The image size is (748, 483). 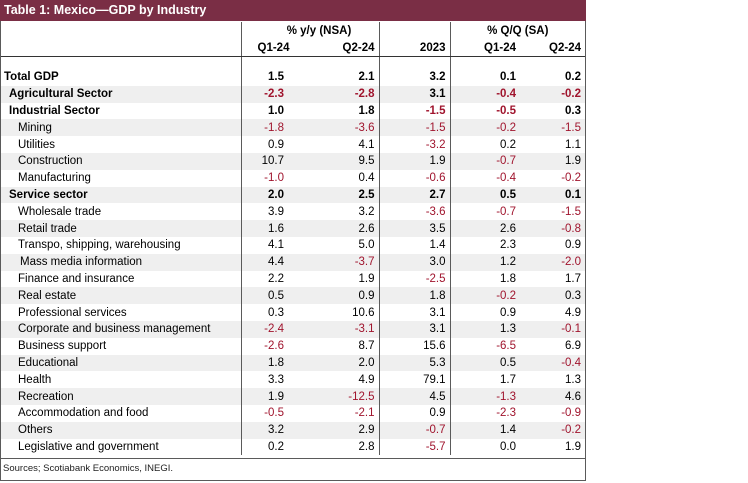 What do you see at coordinates (264, 430) in the screenshot?
I see `cell-yy-q1-24: 3.2` at bounding box center [264, 430].